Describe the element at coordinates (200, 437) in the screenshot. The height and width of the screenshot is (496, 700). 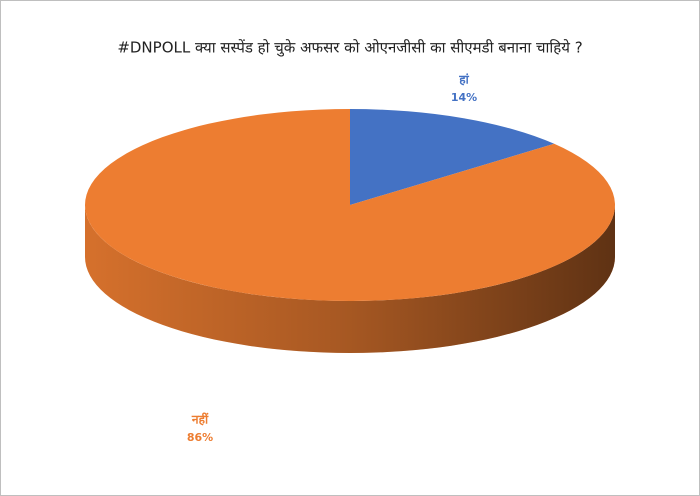
I see `slice-value-label: 86%` at that location.